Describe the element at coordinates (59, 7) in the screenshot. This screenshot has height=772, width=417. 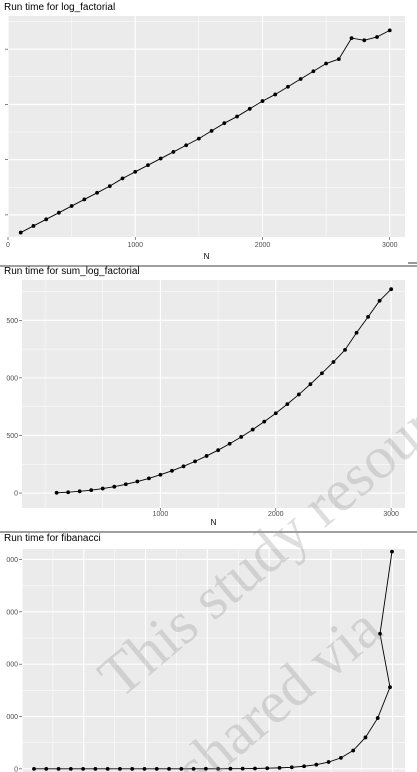
I see `chart-title: Run time for log_factorial` at that location.